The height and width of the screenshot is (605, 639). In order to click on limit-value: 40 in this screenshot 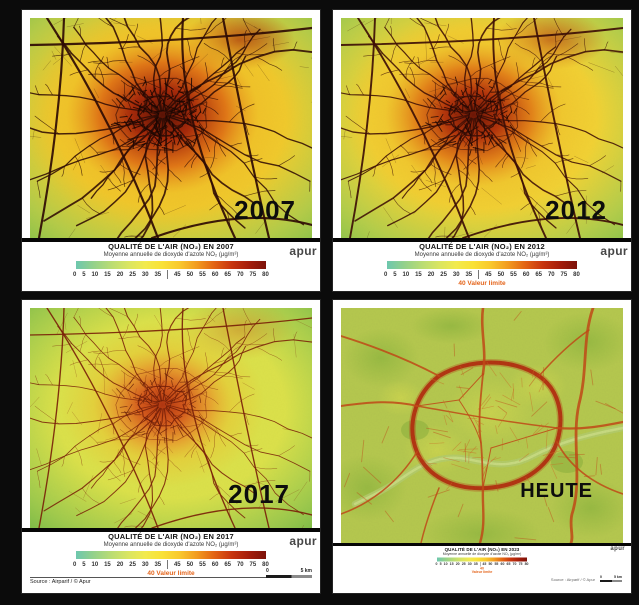, I will do `click(482, 569)`.